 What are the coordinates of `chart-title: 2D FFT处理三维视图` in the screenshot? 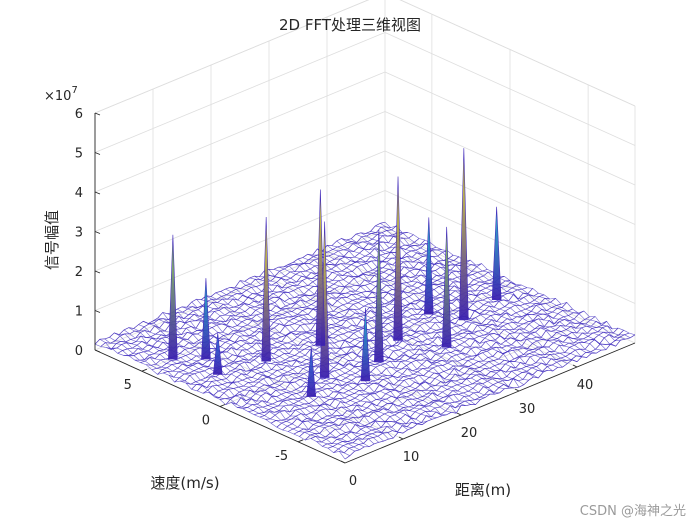 It's located at (350, 25).